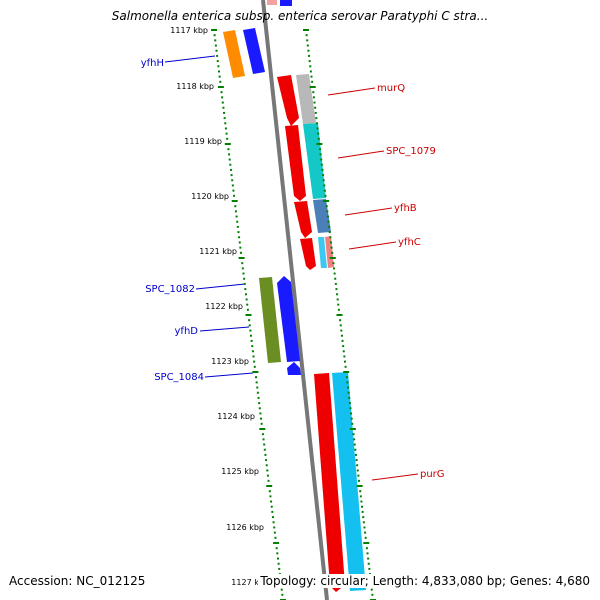  Describe the element at coordinates (322, 216) in the screenshot. I see `feature-yfhB` at that location.